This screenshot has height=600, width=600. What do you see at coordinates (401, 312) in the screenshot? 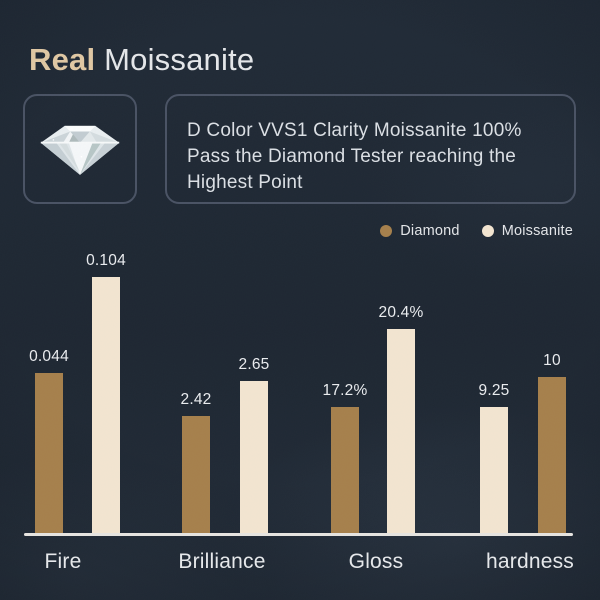
I see `bar-value-gloss-moissanite: 20.4%` at bounding box center [401, 312].